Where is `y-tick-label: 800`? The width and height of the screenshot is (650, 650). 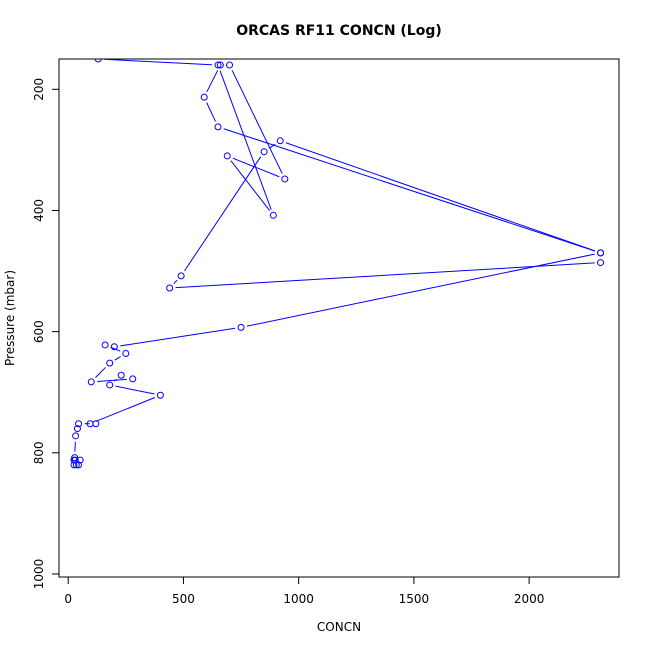
y-tick-label: 800 is located at coordinates (39, 452).